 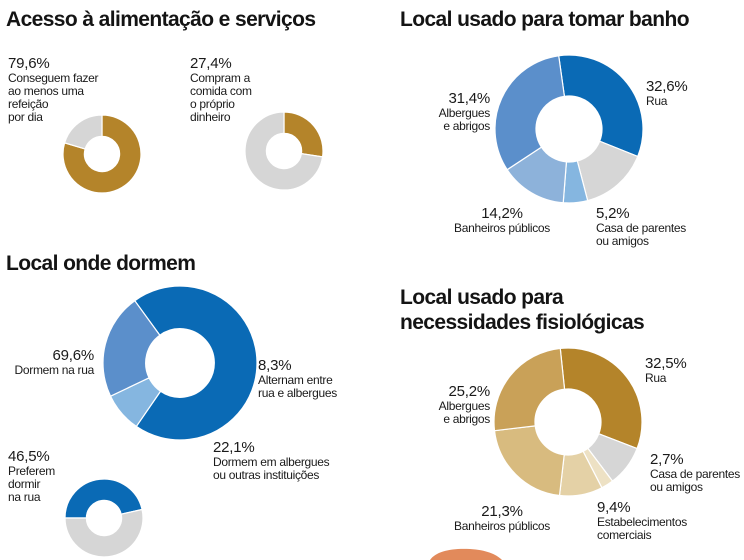 What do you see at coordinates (642, 528) in the screenshot?
I see `slice-label: Estabelecimentos comerciais` at bounding box center [642, 528].